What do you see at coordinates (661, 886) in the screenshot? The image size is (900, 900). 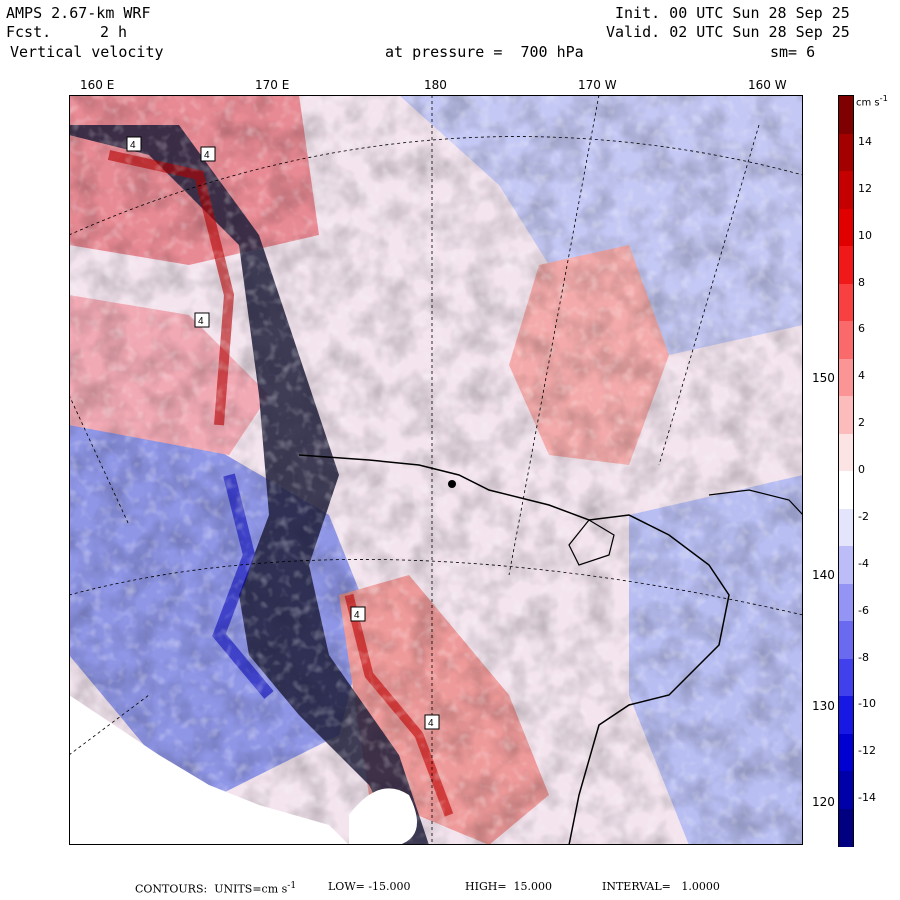 I see `footer-interval: INTERVAL= 1.0000` at bounding box center [661, 886].